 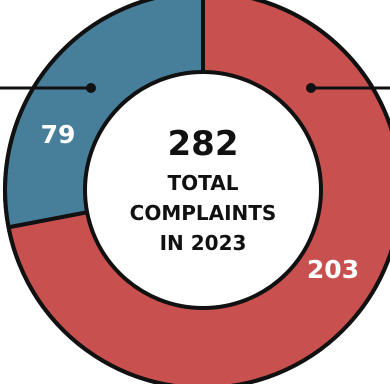 I want to click on leader-line-right, so click(x=348, y=88).